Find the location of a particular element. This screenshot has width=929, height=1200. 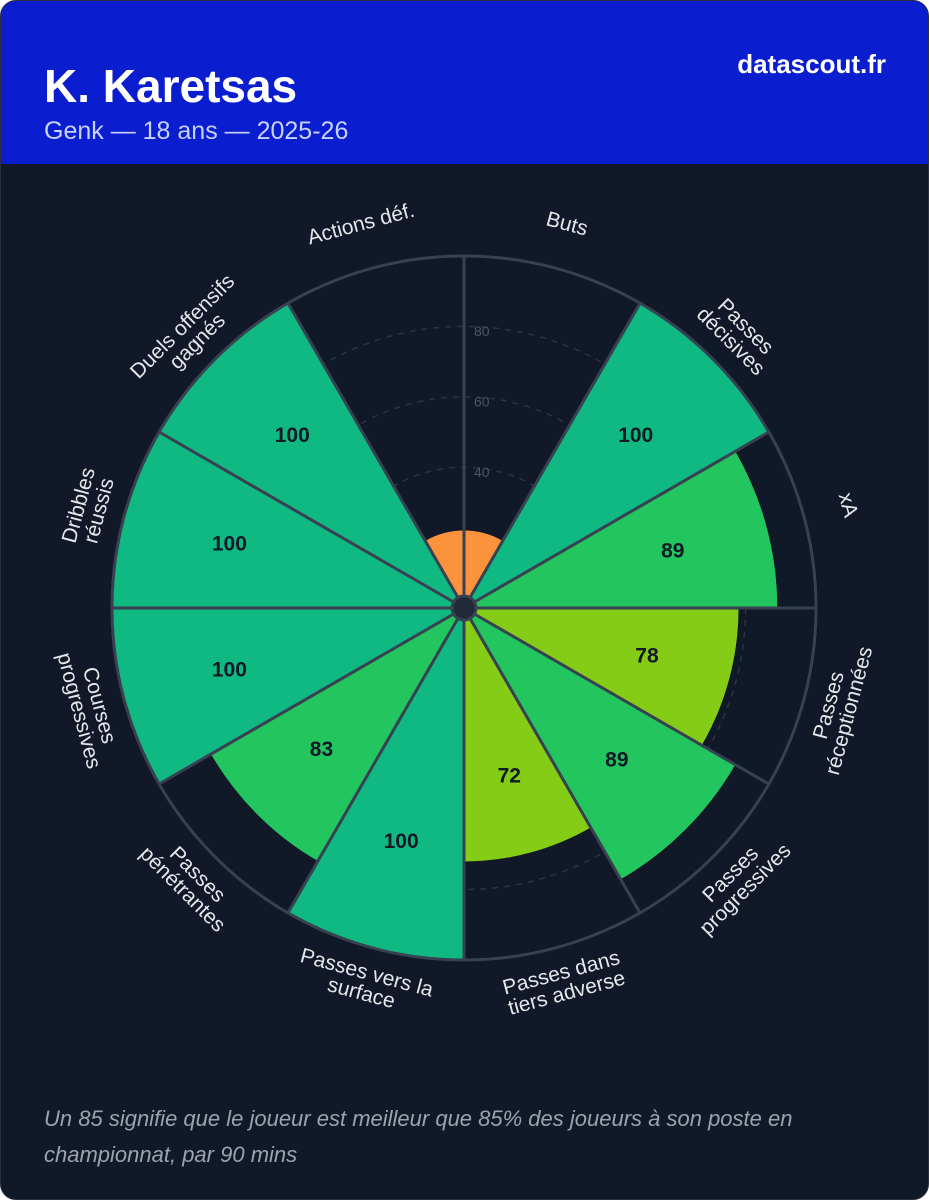

r-tick-label: 60 is located at coordinates (482, 402).